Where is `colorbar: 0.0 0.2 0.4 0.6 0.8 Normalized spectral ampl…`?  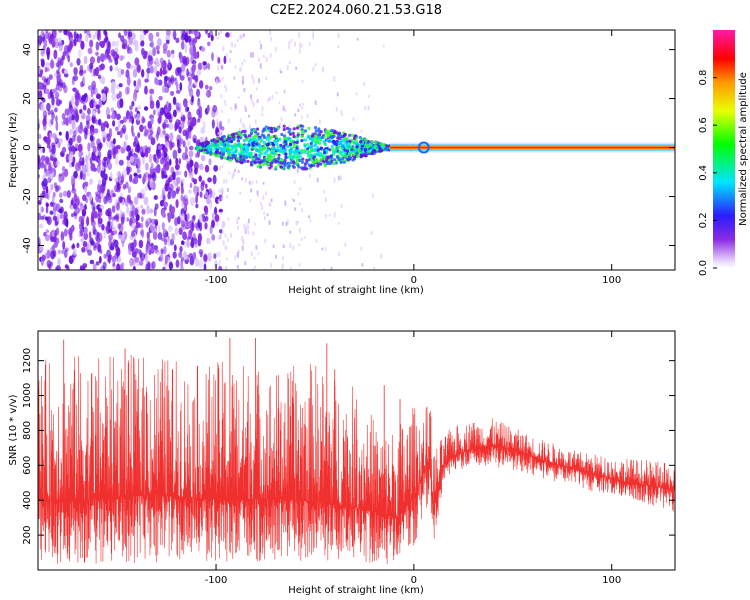
colorbar: 0.0 0.2 0.4 0.6 0.8 Normalized spectral ampl… is located at coordinates (723, 153).